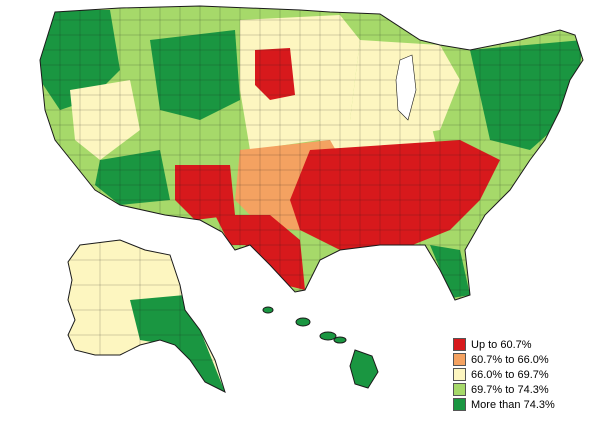 The image size is (613, 422). What do you see at coordinates (320, 347) in the screenshot?
I see `hawaii-region` at bounding box center [320, 347].